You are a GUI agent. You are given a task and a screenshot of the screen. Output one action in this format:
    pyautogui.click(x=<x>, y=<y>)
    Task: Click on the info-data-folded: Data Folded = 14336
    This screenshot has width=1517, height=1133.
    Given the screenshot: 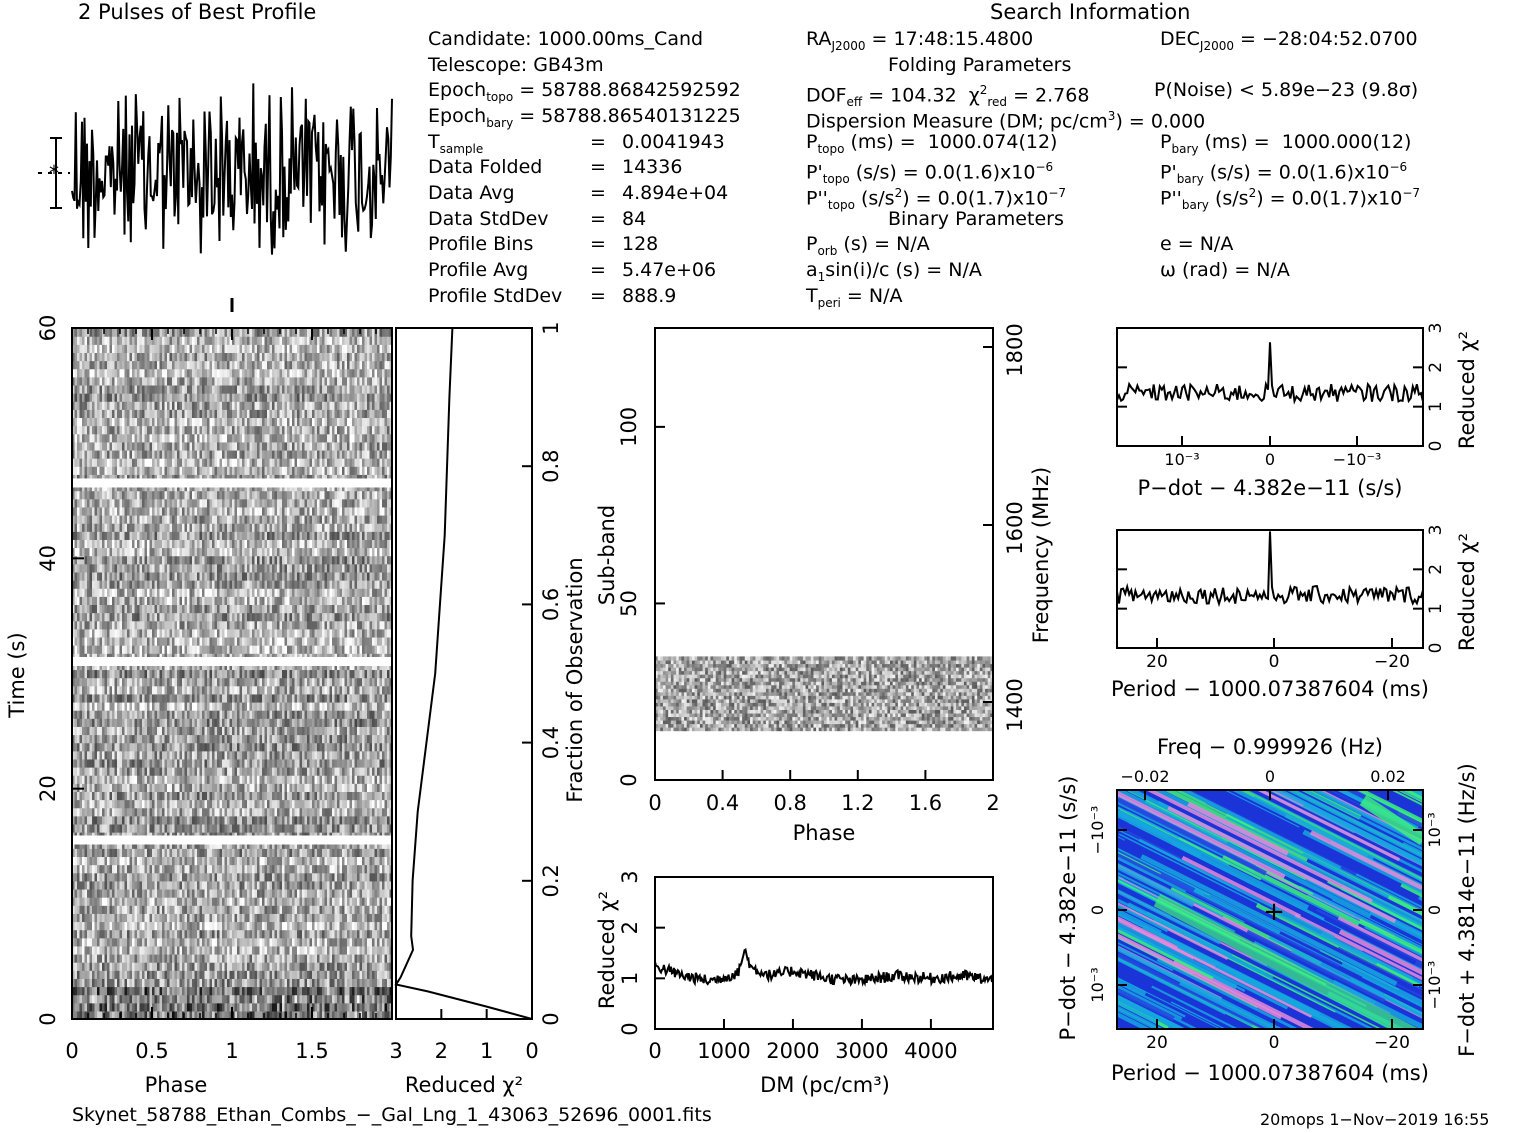 What is the action you would take?
    pyautogui.click(x=555, y=167)
    